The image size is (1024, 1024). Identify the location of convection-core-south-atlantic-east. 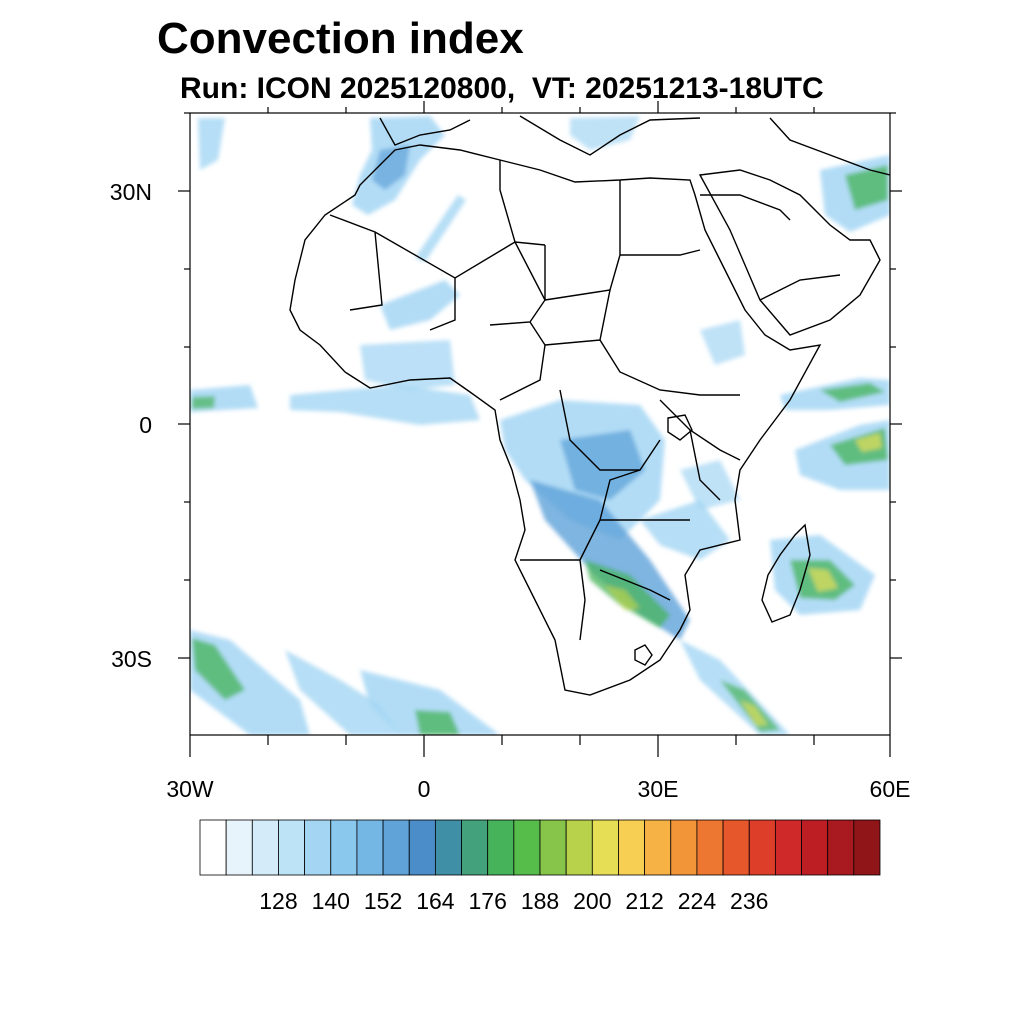
(437, 722).